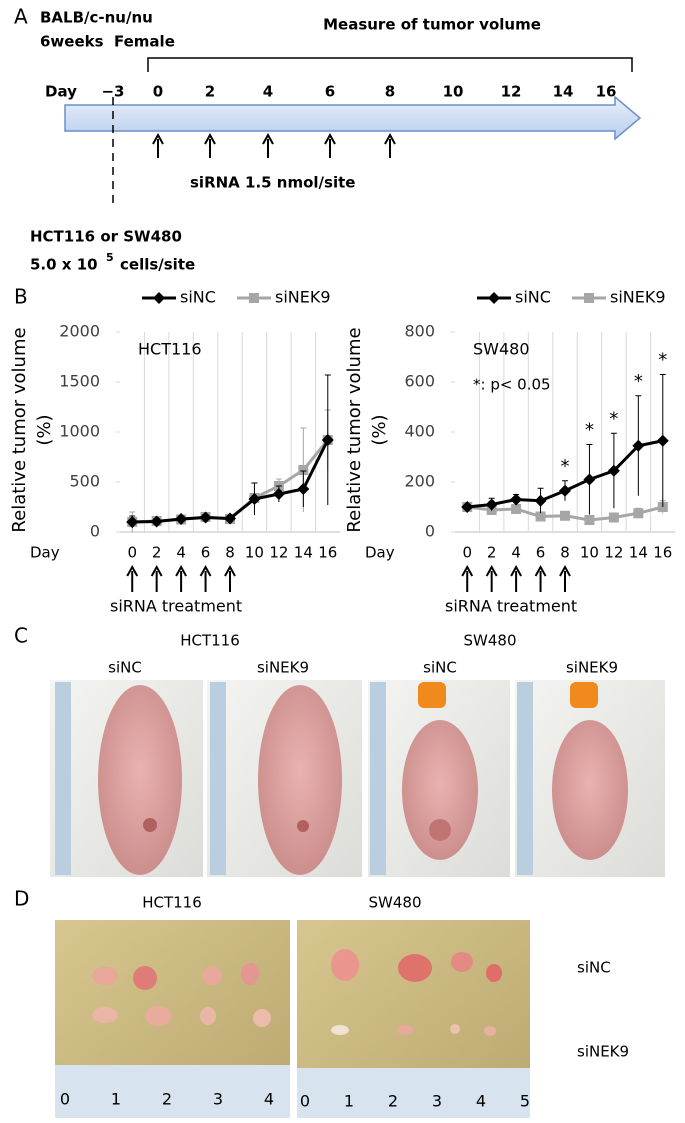 Image resolution: width=685 pixels, height=1123 pixels. Describe the element at coordinates (432, 25) in the screenshot. I see `measure-label: Measure of tumor volume` at that location.